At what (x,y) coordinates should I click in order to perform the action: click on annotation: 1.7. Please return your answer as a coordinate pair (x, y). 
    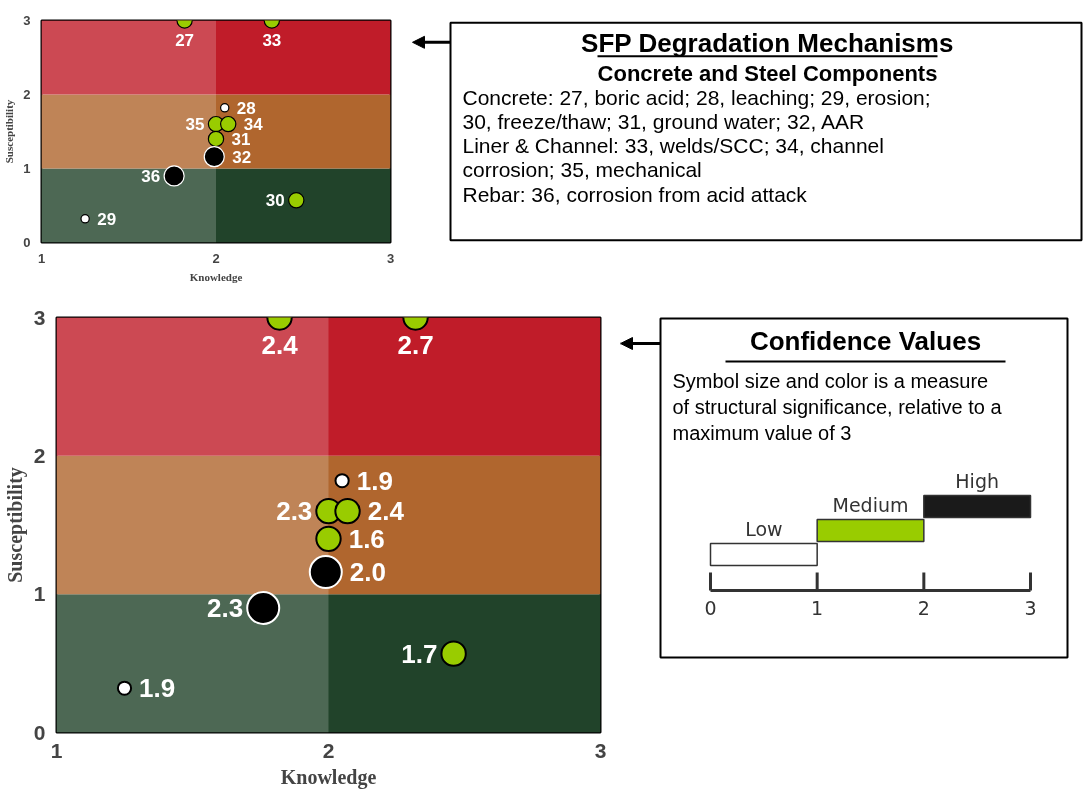
    Looking at the image, I should click on (419, 653).